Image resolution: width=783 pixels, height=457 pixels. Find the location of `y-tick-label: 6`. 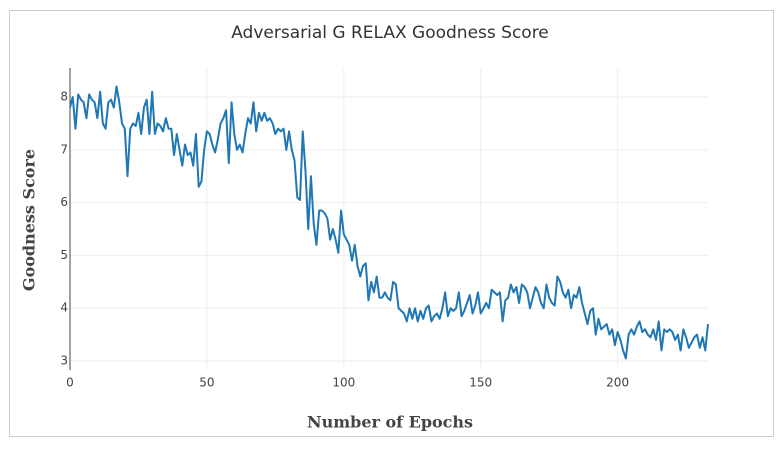

y-tick-label: 6 is located at coordinates (64, 202).